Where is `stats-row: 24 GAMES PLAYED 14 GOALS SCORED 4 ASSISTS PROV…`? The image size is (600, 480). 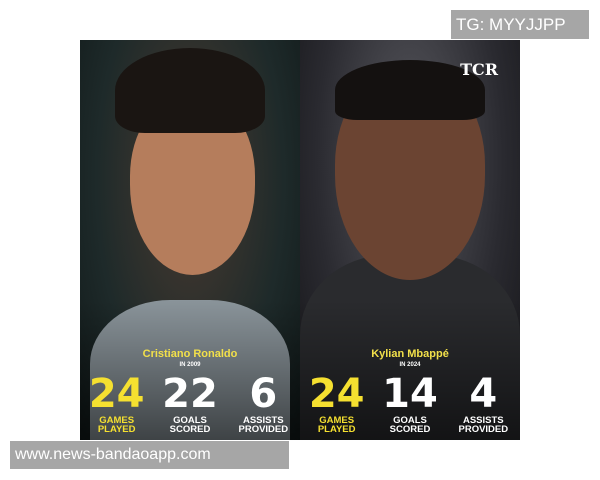 stats-row: 24 GAMES PLAYED 14 GOALS SCORED 4 ASSISTS PROV… is located at coordinates (410, 403).